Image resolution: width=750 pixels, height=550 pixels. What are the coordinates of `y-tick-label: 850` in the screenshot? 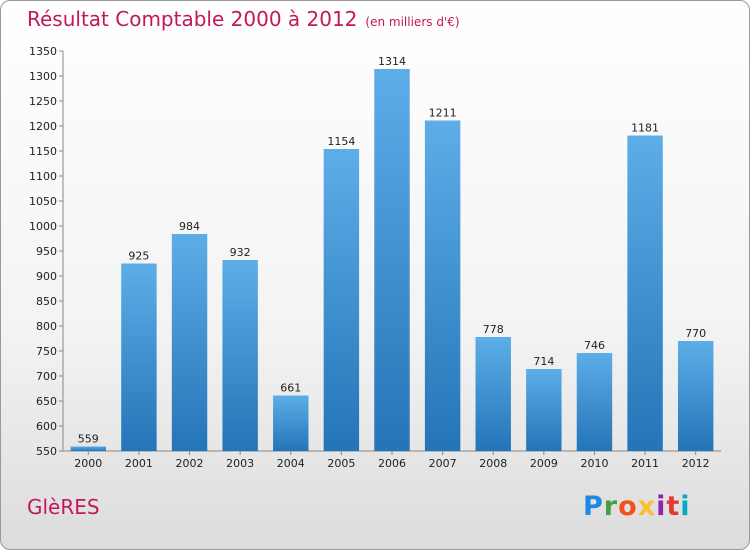 It's located at (46, 301).